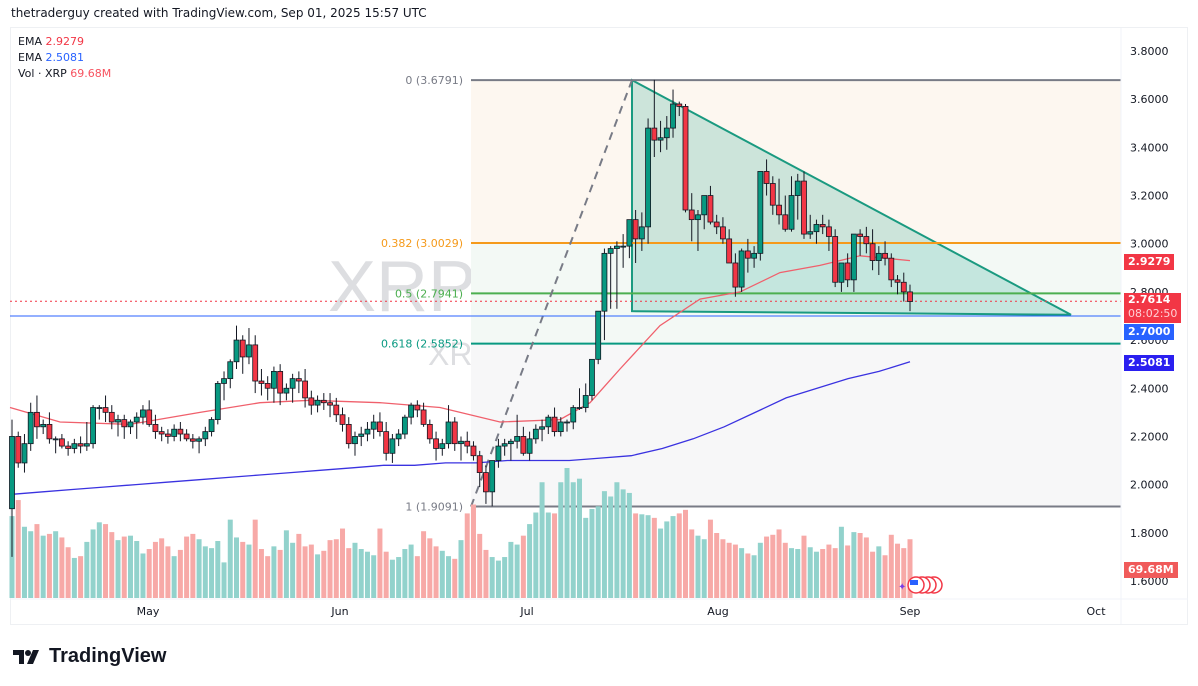 This screenshot has width=1198, height=686. What do you see at coordinates (51, 41) in the screenshot?
I see `legend-ema50: EMA 2.9279` at bounding box center [51, 41].